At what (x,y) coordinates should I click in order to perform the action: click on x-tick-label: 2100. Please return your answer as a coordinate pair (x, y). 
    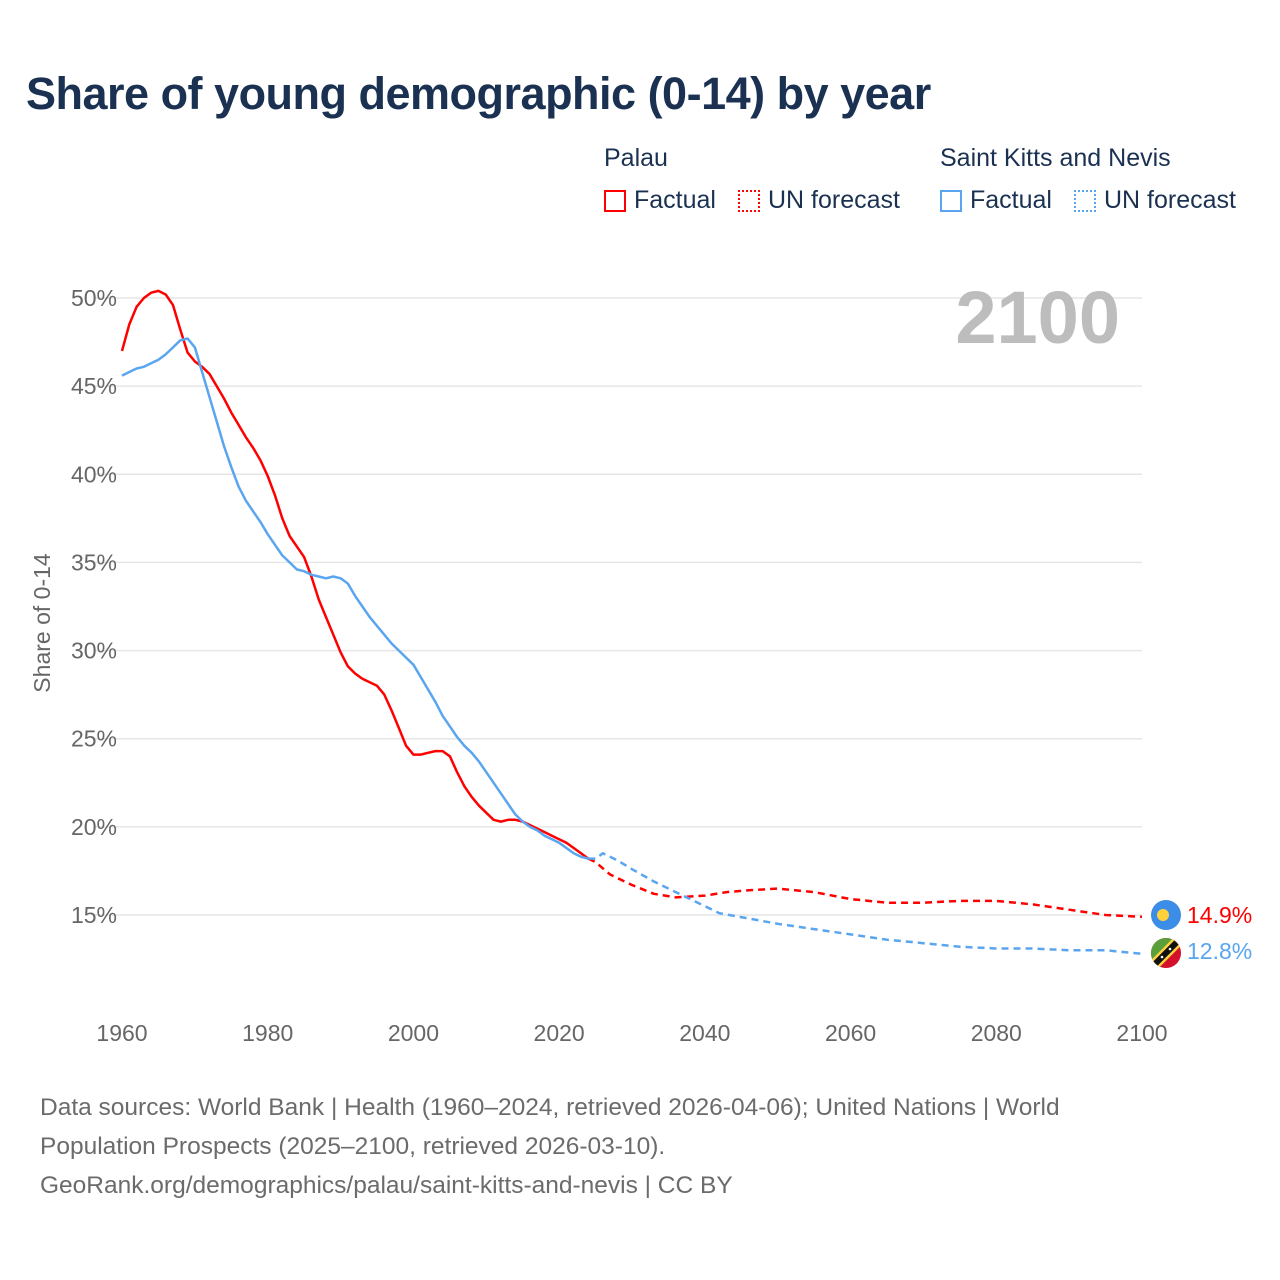
    Looking at the image, I should click on (1141, 1033).